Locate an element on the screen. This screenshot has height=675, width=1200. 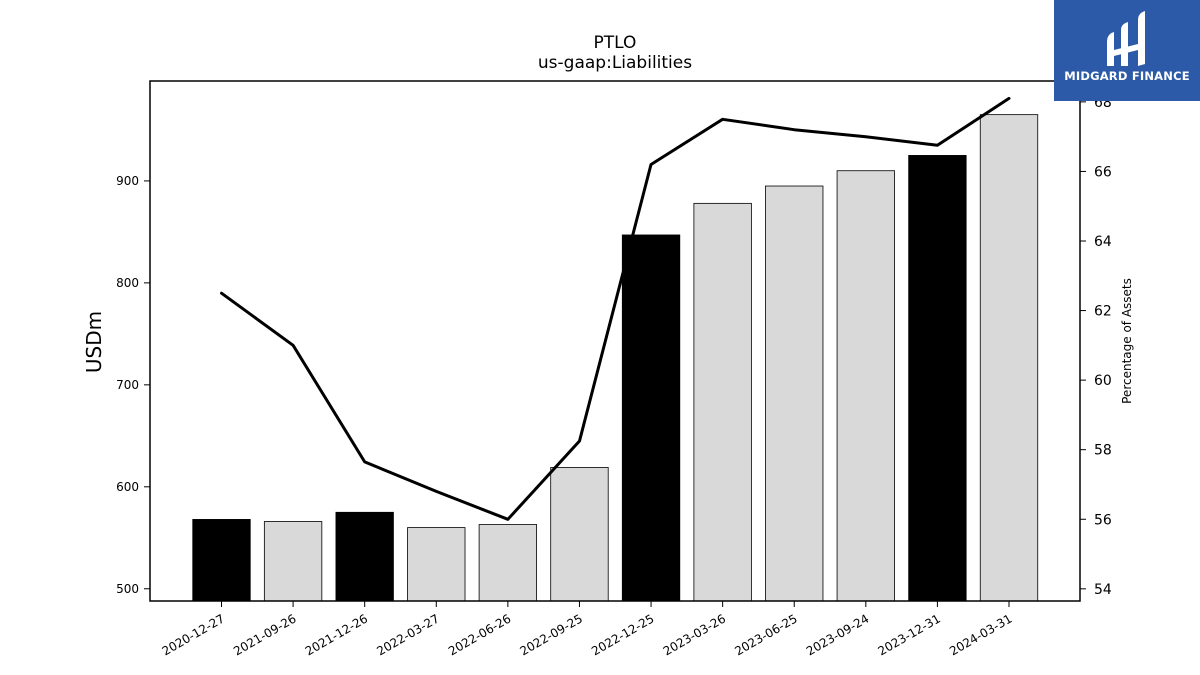
x-tick-label: 2023-12-31 is located at coordinates (909, 634).